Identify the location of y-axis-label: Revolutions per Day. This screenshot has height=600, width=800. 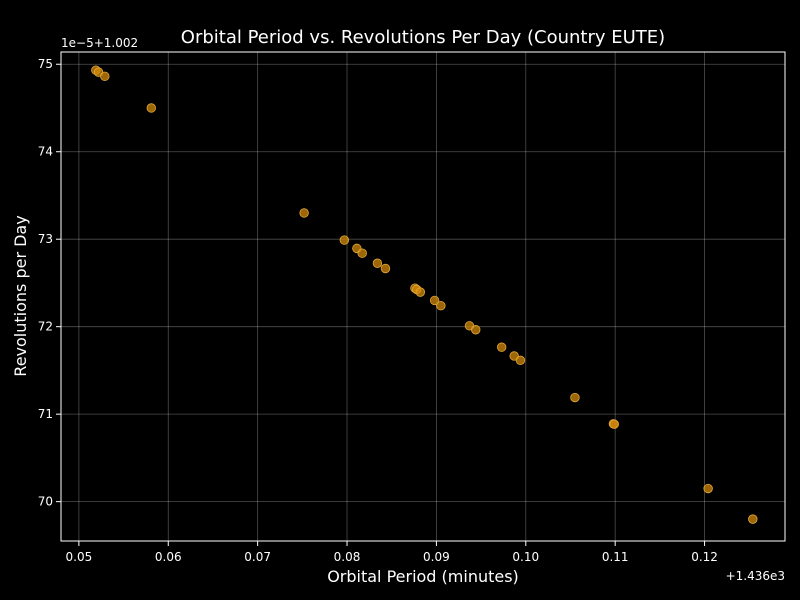
(20, 295).